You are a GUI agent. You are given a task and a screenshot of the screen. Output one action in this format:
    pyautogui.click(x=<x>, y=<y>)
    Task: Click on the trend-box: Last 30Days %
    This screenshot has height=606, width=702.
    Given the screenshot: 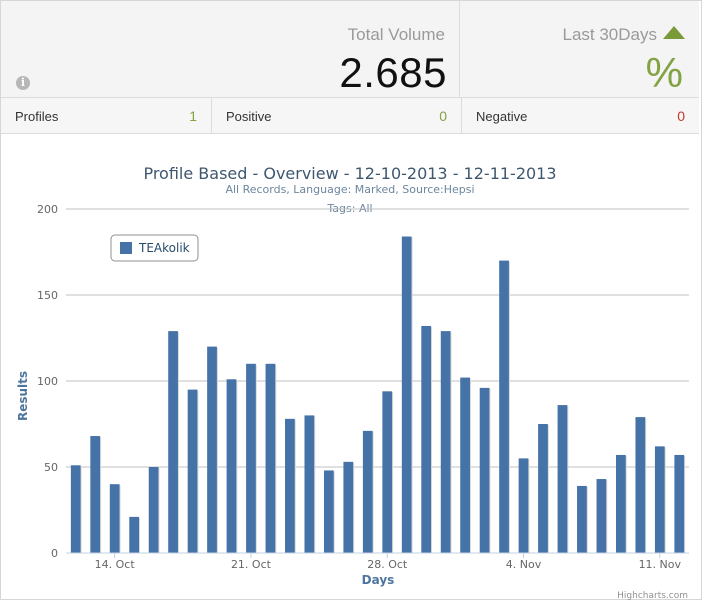 What is the action you would take?
    pyautogui.click(x=579, y=49)
    